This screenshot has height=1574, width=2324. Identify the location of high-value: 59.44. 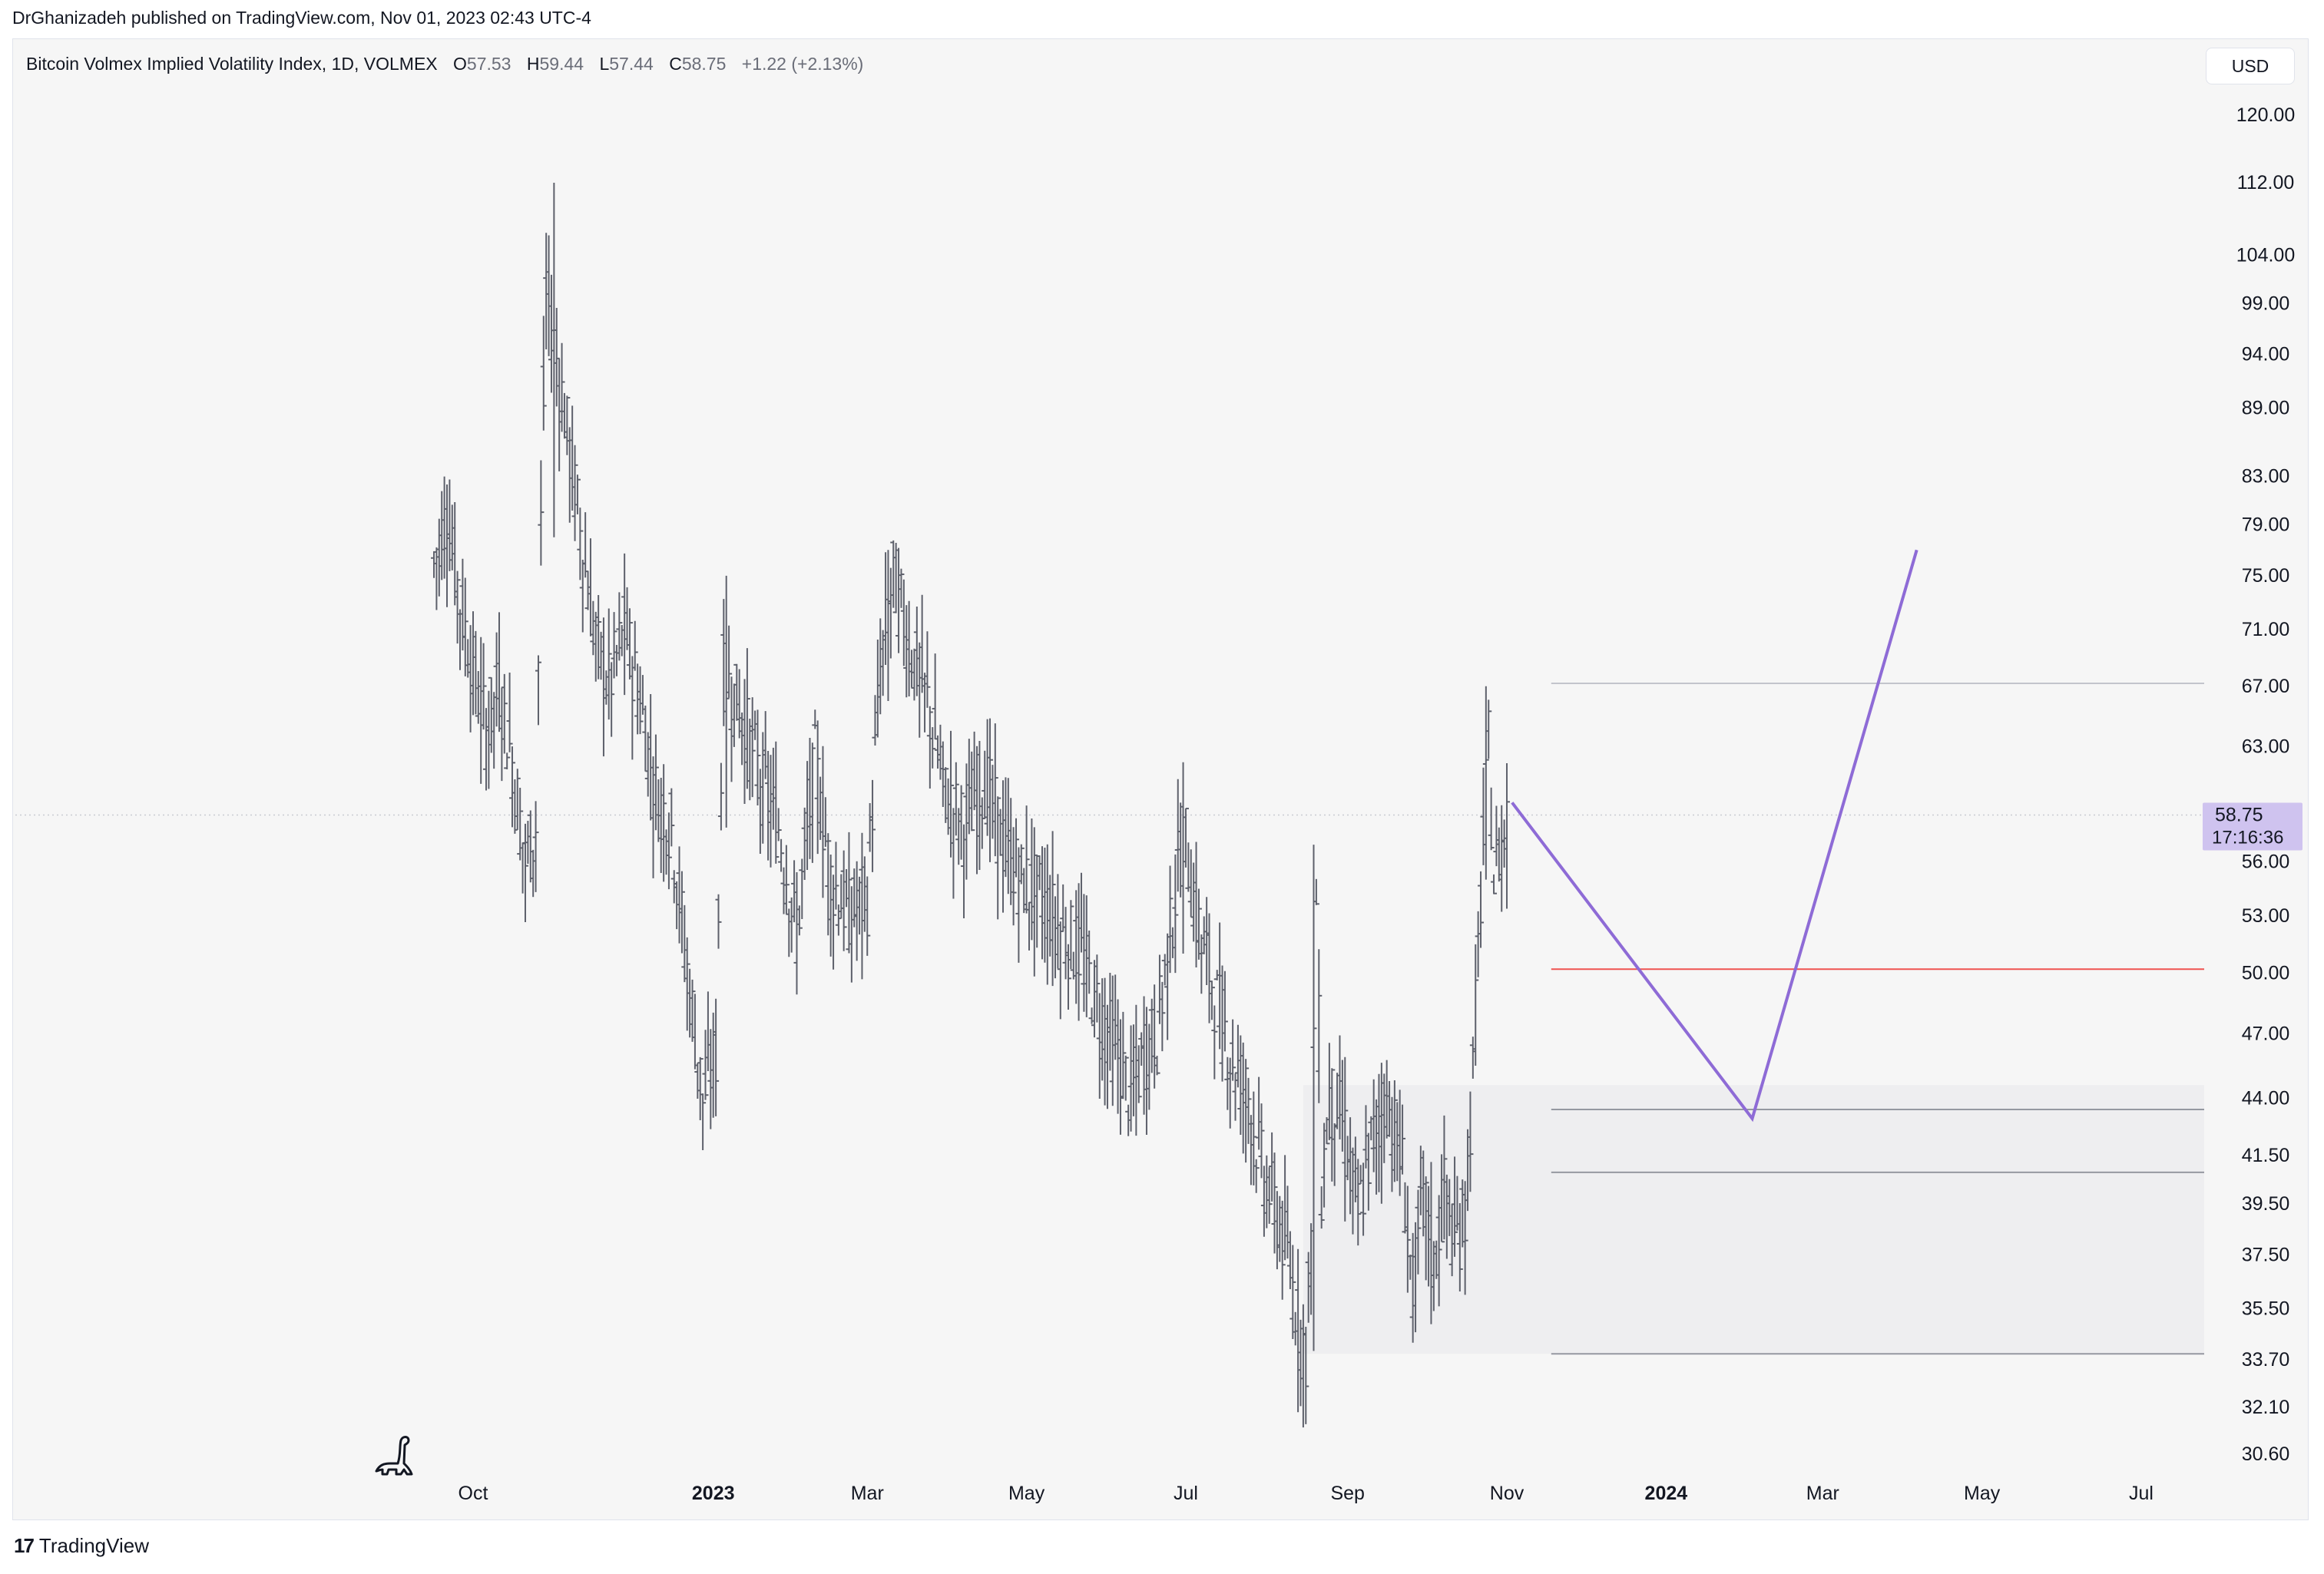
(561, 64).